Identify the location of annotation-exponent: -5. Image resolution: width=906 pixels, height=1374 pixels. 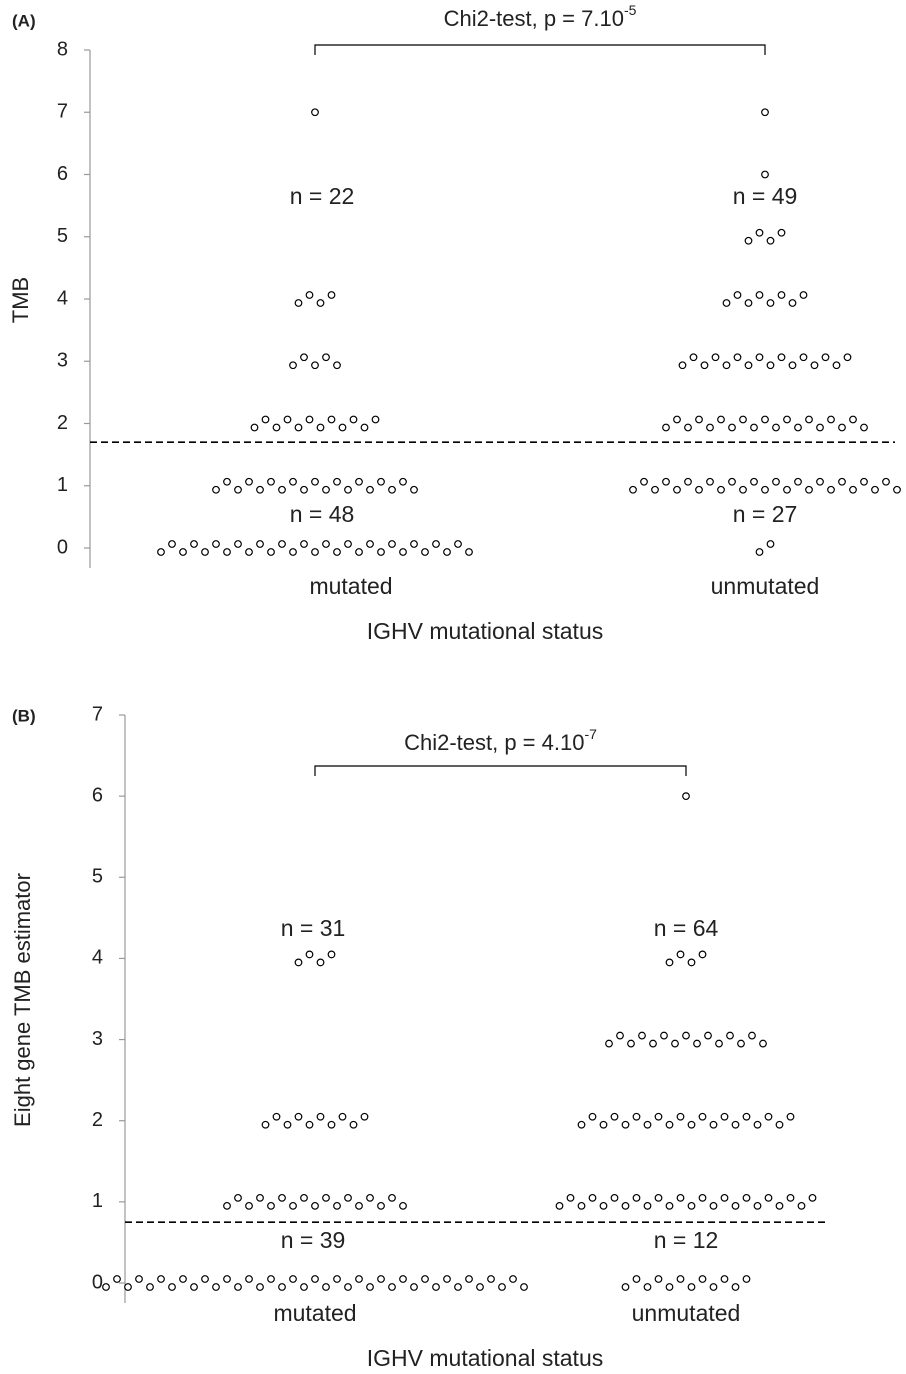
(630, 10).